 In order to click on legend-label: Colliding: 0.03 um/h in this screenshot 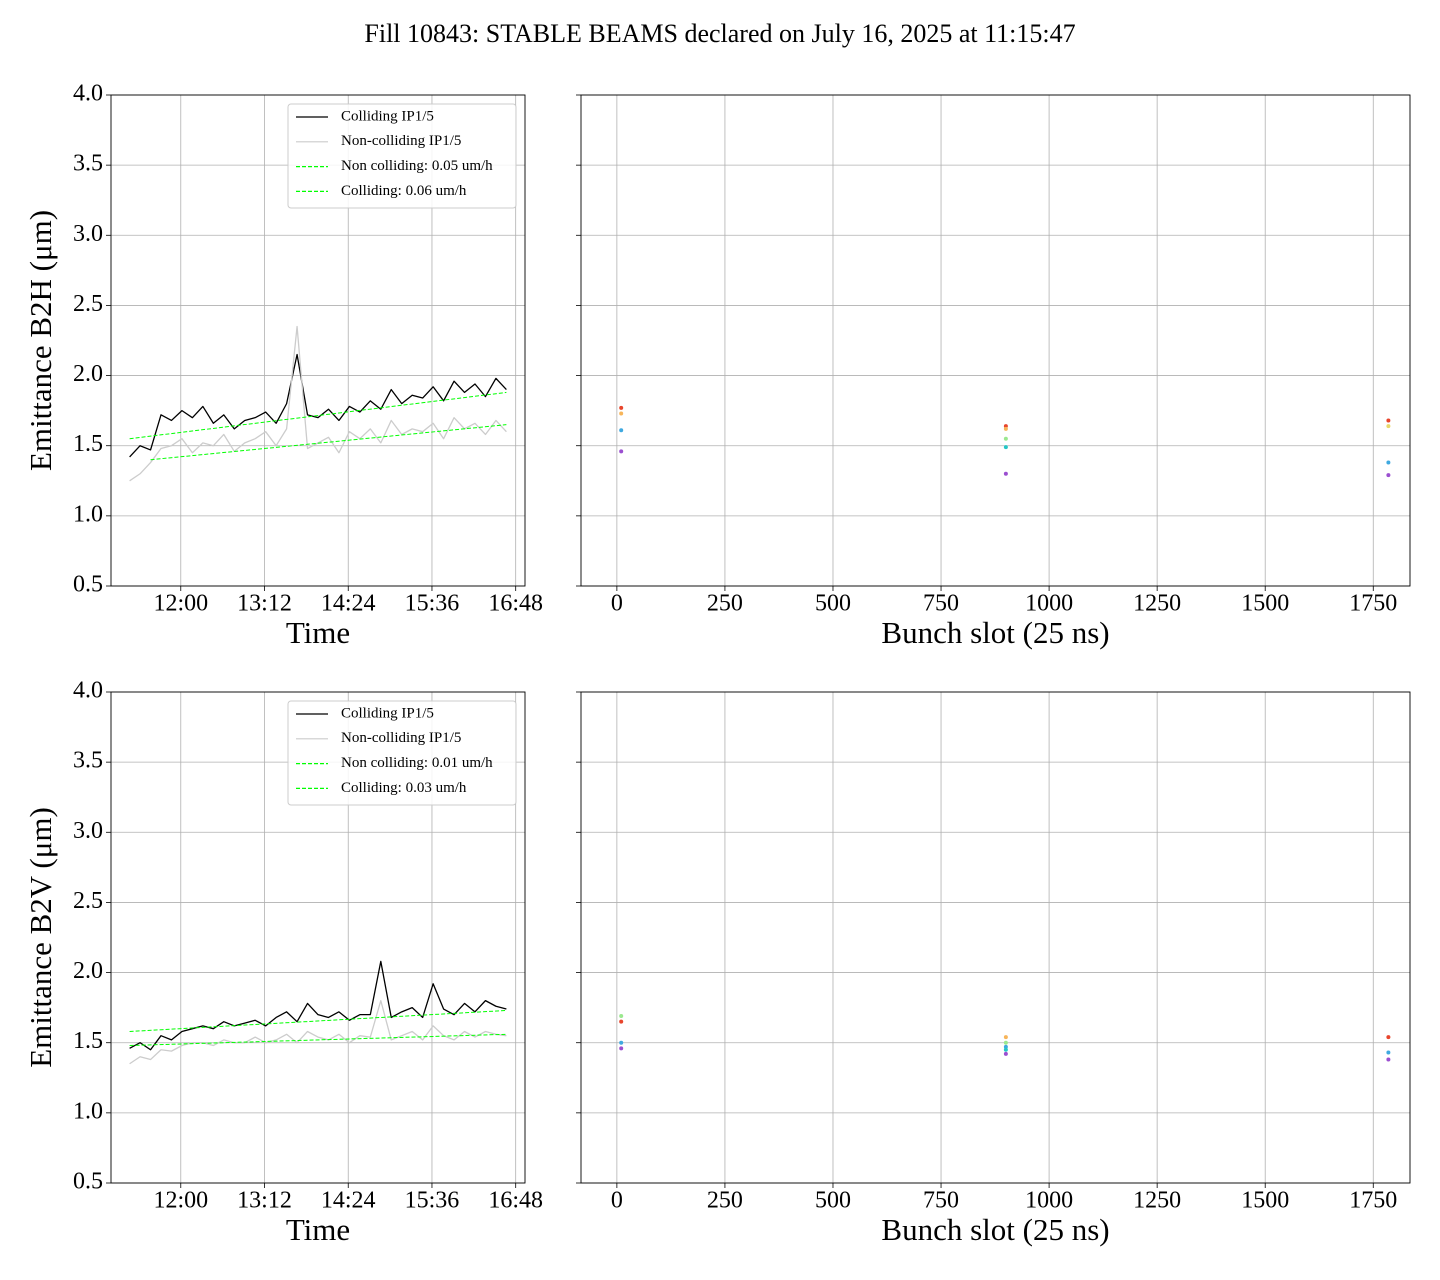, I will do `click(404, 788)`.